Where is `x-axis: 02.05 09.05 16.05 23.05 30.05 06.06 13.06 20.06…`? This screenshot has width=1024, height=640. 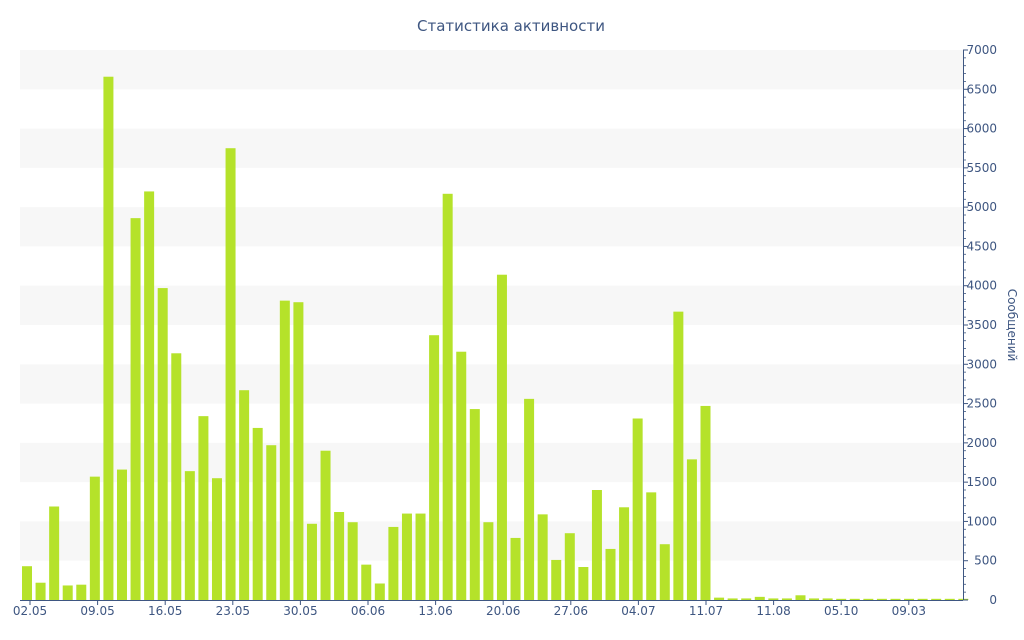 x-axis: 02.05 09.05 16.05 23.05 30.05 06.06 13.06 20.06… is located at coordinates (488, 609).